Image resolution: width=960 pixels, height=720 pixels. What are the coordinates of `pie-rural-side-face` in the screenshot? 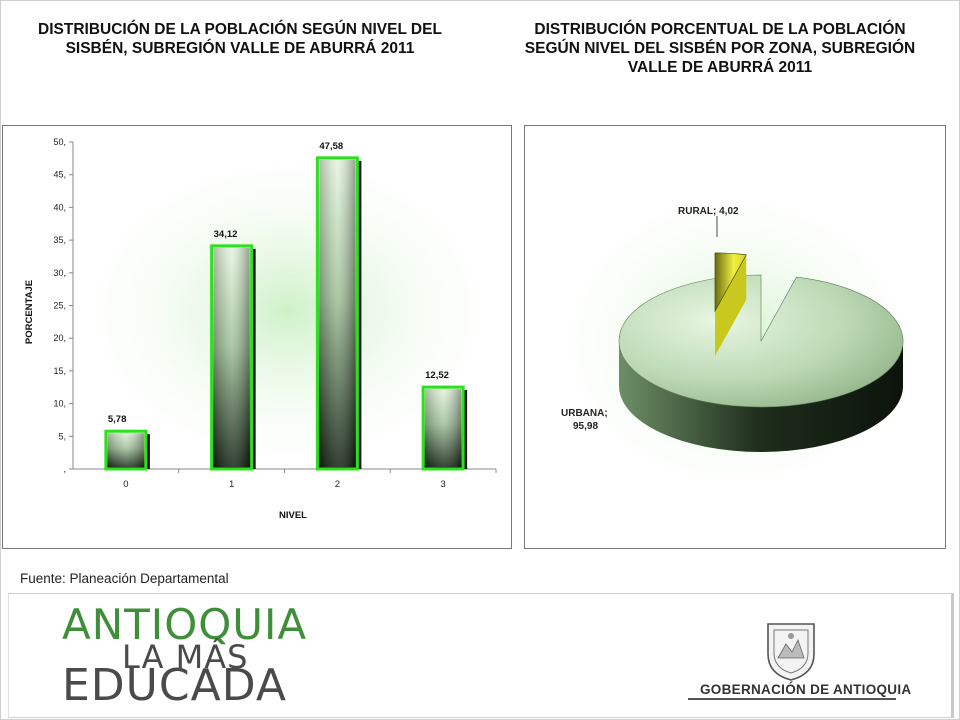 It's located at (731, 305).